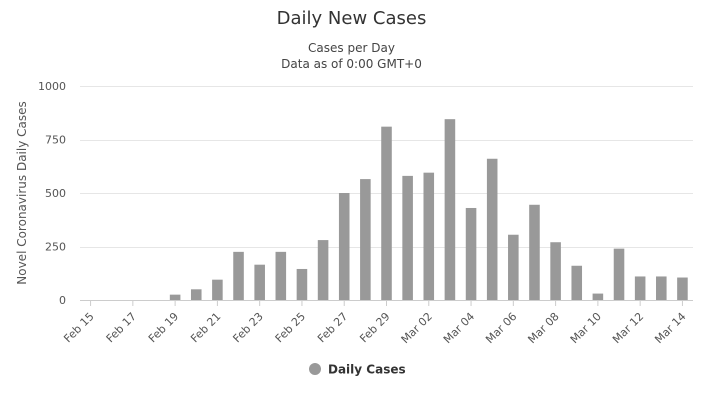 This screenshot has height=400, width=703. What do you see at coordinates (55, 247) in the screenshot?
I see `y-tick-label: 250` at bounding box center [55, 247].